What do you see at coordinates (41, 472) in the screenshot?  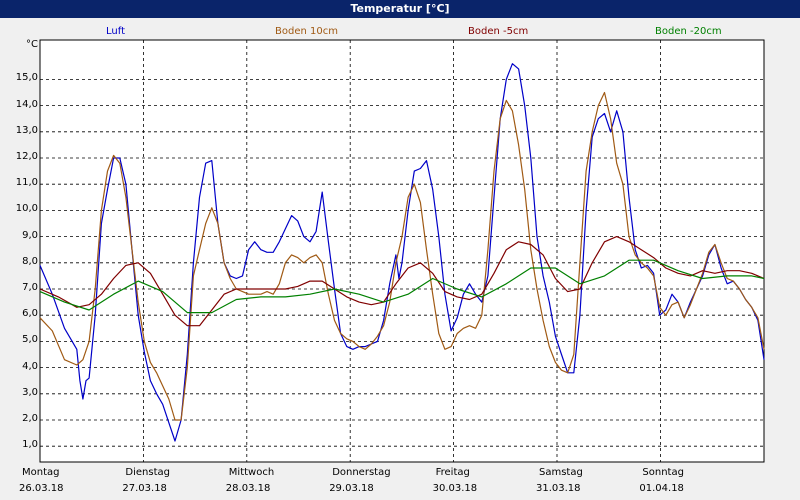 I see `x-day-label: Montag` at bounding box center [41, 472].